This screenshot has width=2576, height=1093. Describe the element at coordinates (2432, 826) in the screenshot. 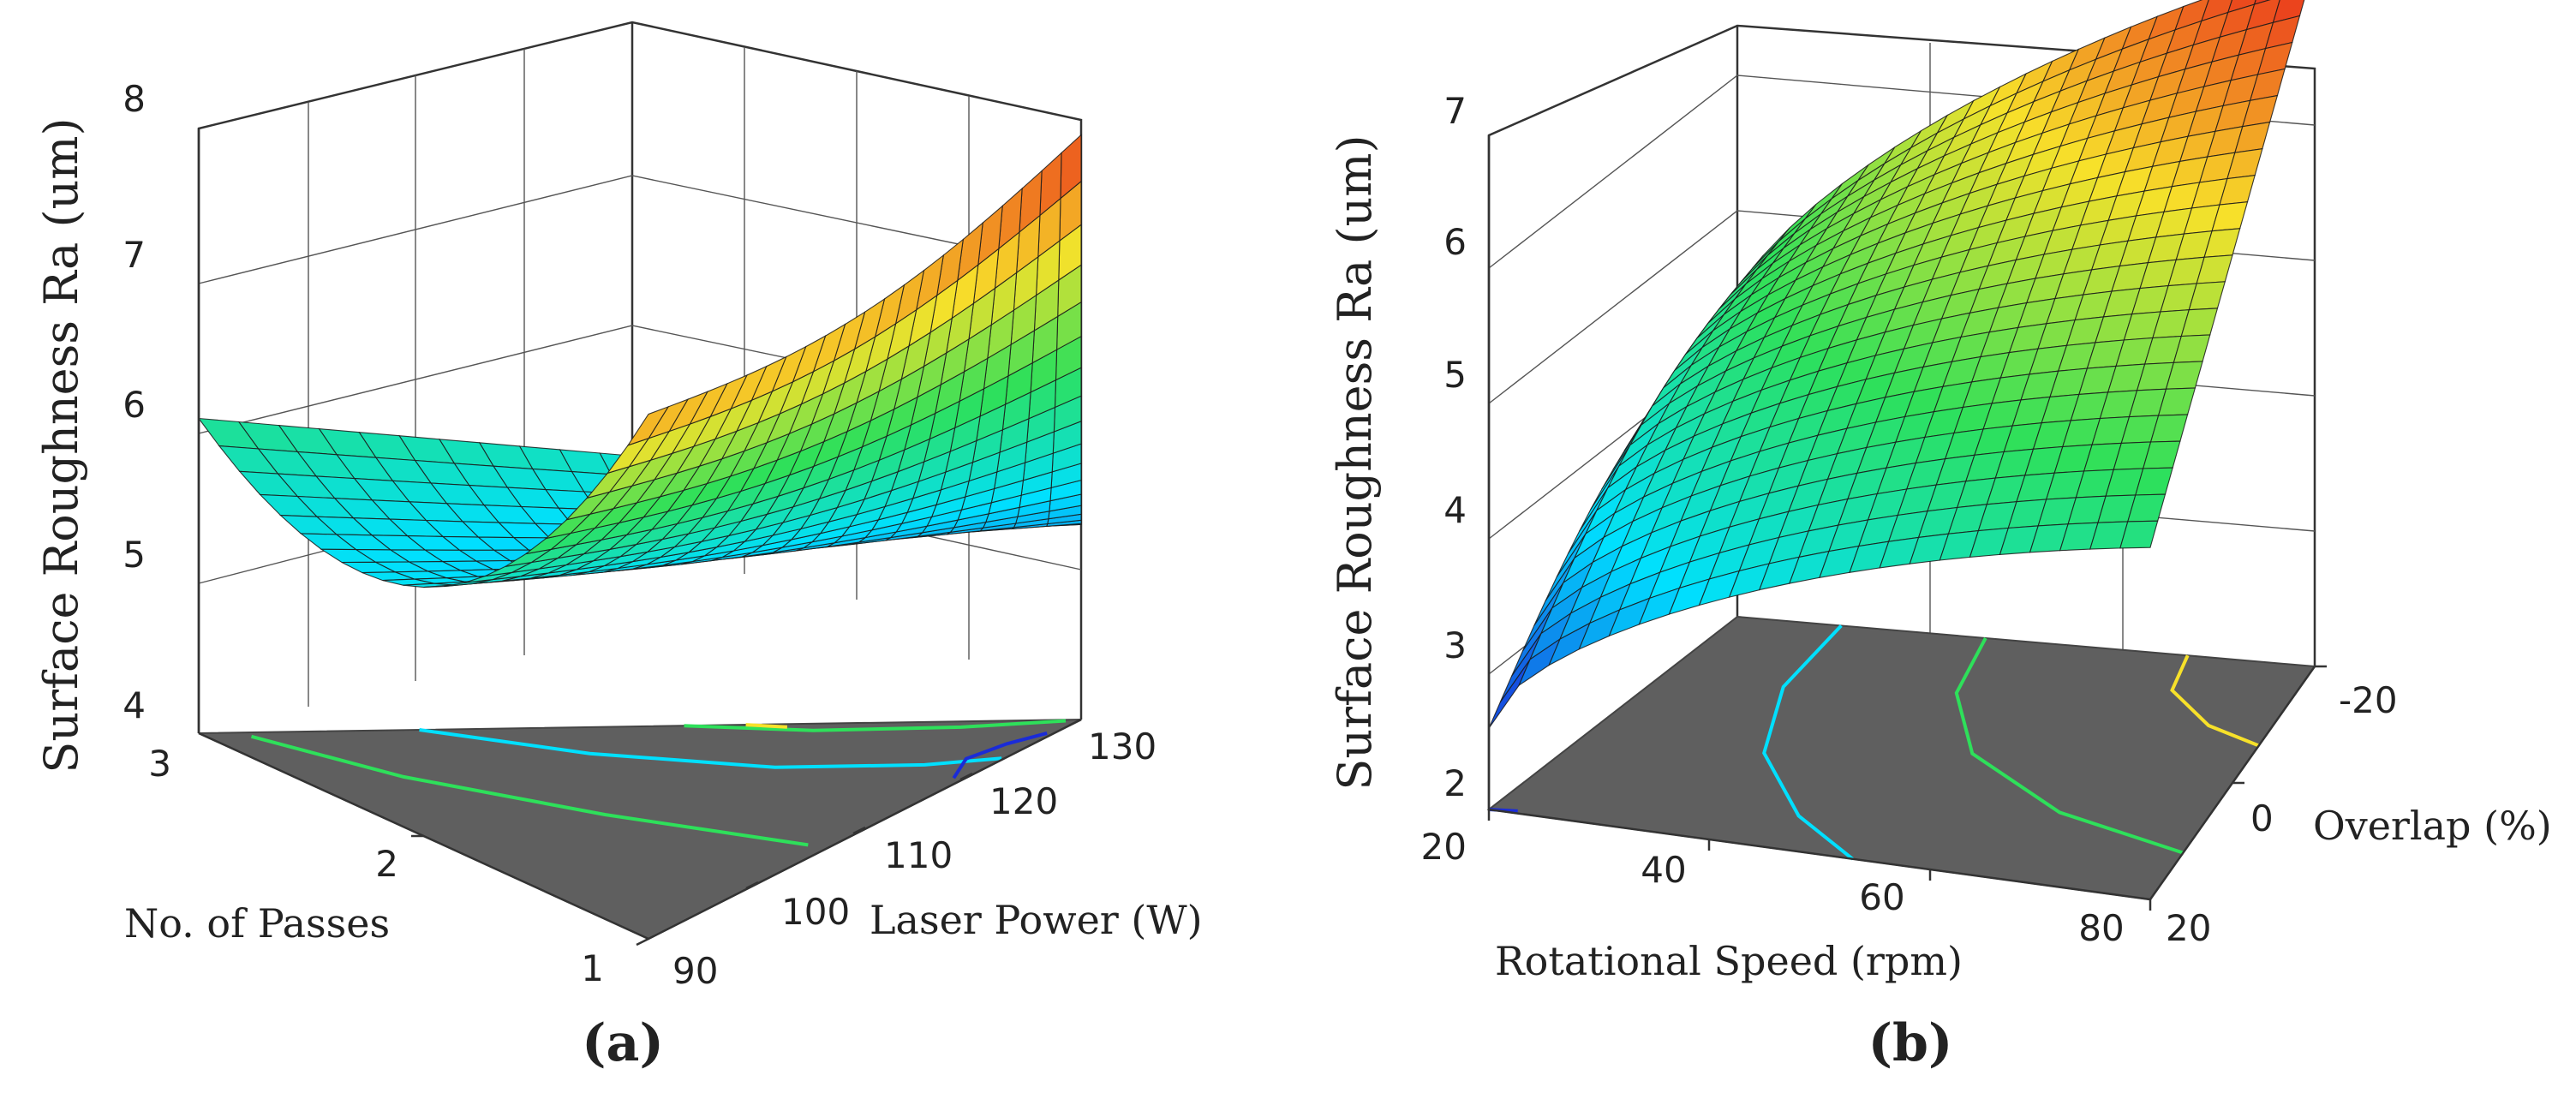

I see `b-ylabel: Overlap (%)` at that location.